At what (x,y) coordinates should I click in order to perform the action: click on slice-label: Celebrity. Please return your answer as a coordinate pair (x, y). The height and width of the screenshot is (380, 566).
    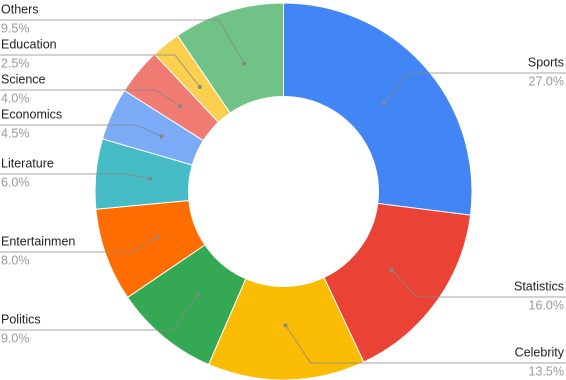
    Looking at the image, I should click on (540, 352).